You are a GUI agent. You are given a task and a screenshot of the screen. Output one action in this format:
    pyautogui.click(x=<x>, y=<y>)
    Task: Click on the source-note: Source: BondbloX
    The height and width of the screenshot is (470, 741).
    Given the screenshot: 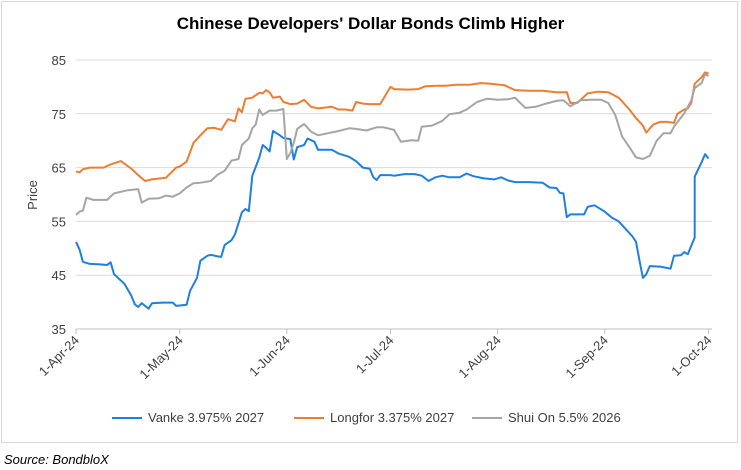 What is the action you would take?
    pyautogui.click(x=56, y=459)
    